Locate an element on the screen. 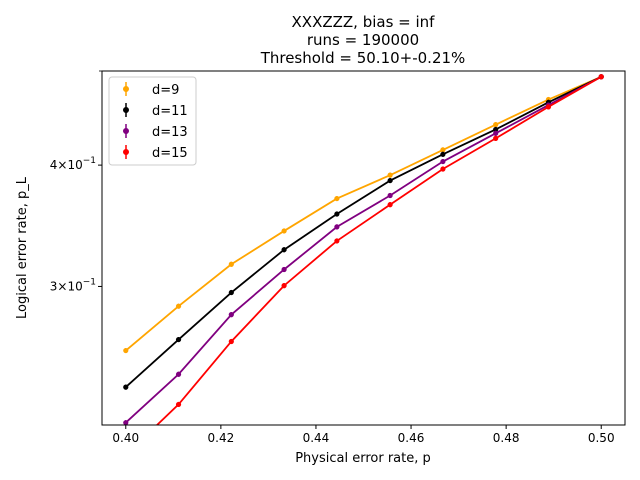  chart-subtitle-threshold: Threshold = 50.10+-0.21% is located at coordinates (363, 58).